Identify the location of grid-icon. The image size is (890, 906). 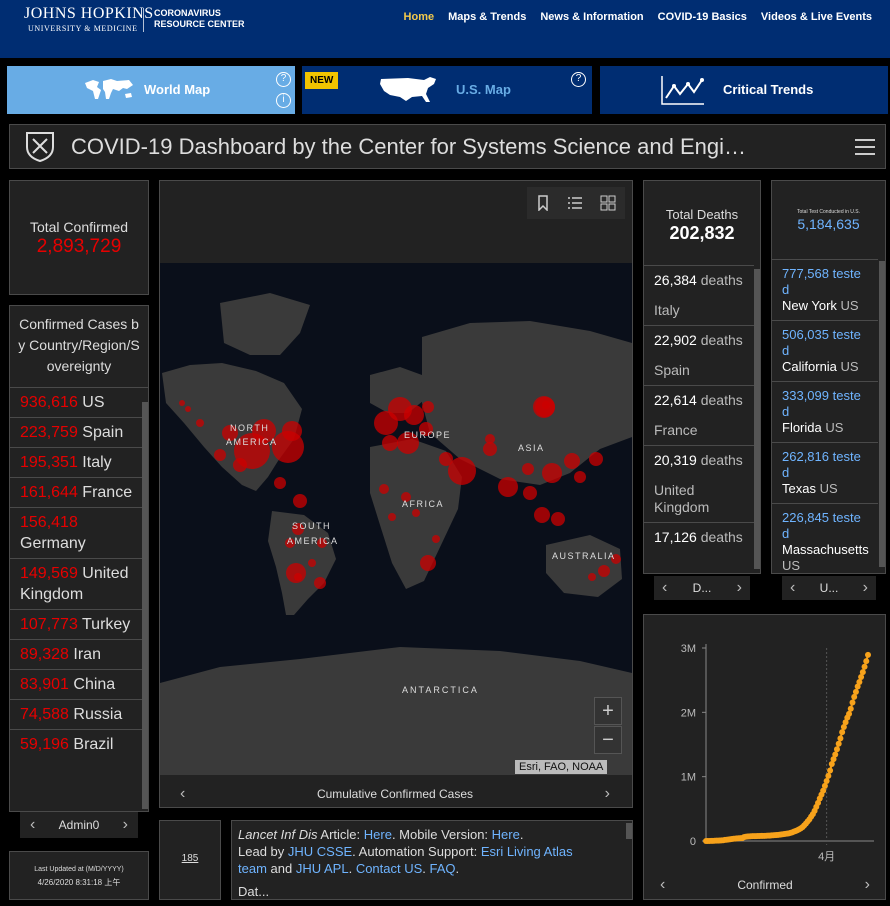
(608, 203).